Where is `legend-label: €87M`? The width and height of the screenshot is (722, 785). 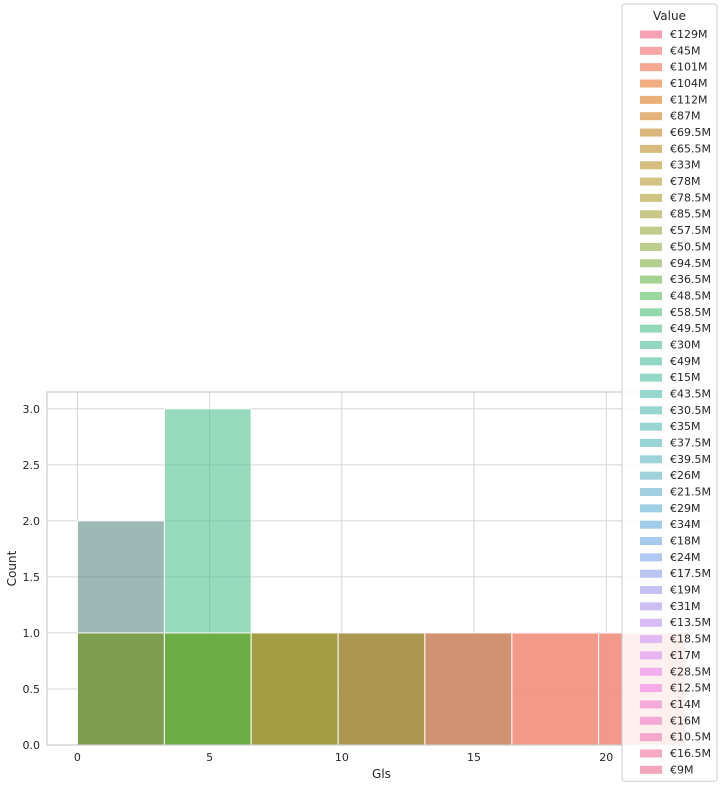 legend-label: €87M is located at coordinates (685, 116).